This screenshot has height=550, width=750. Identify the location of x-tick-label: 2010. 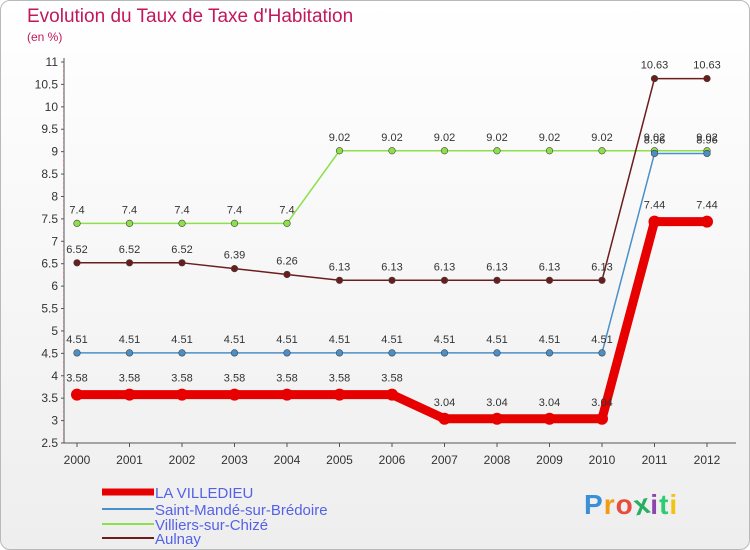
(602, 460).